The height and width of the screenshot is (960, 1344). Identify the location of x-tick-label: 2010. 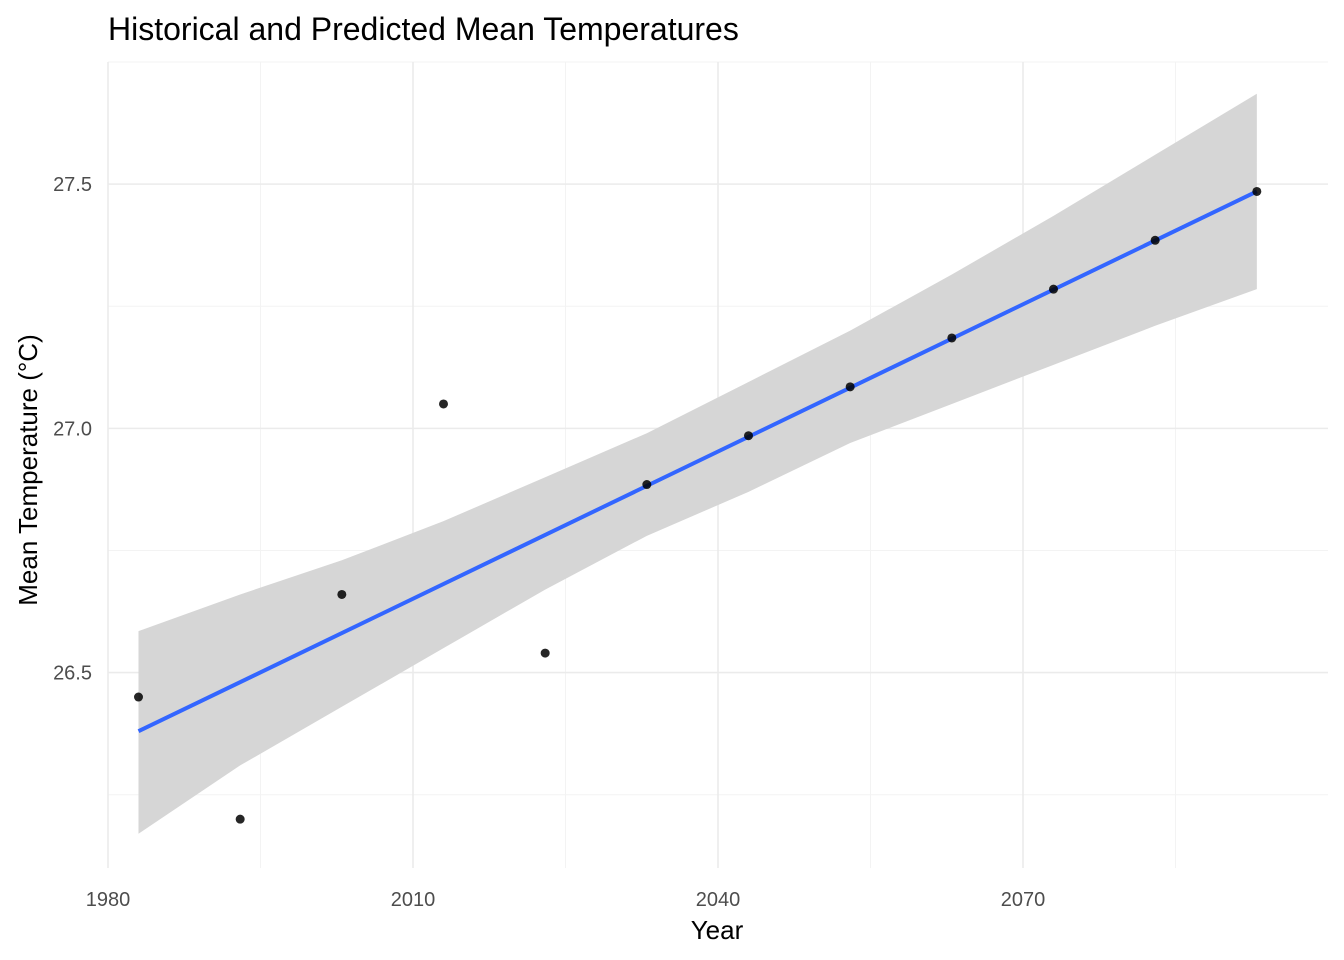
(413, 900).